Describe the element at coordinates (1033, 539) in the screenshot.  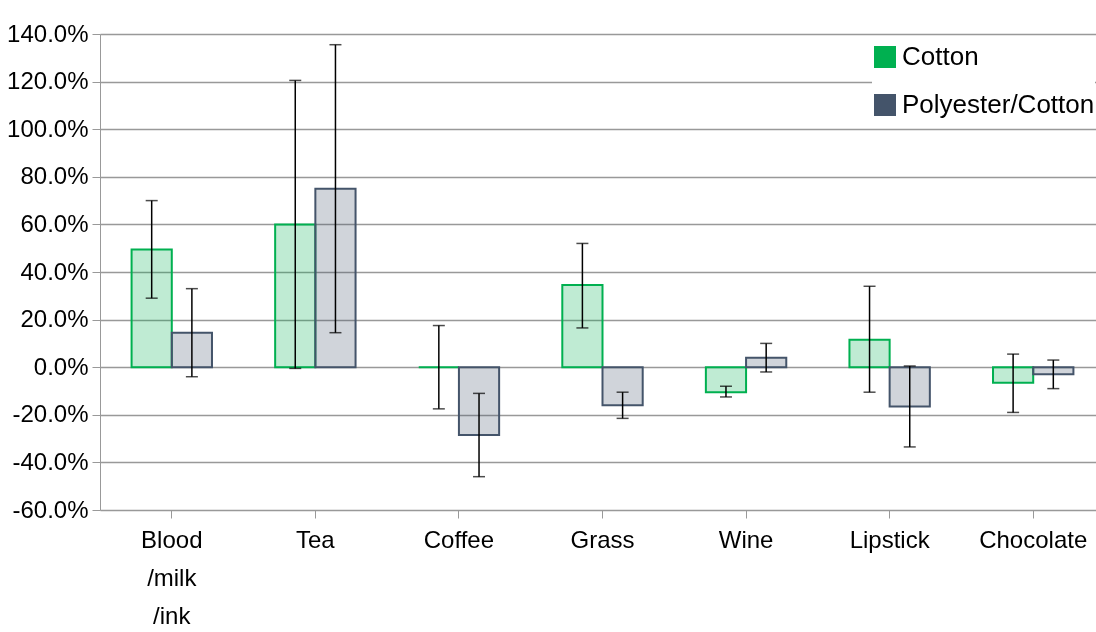
I see `x-tick-label: Chocolate` at that location.